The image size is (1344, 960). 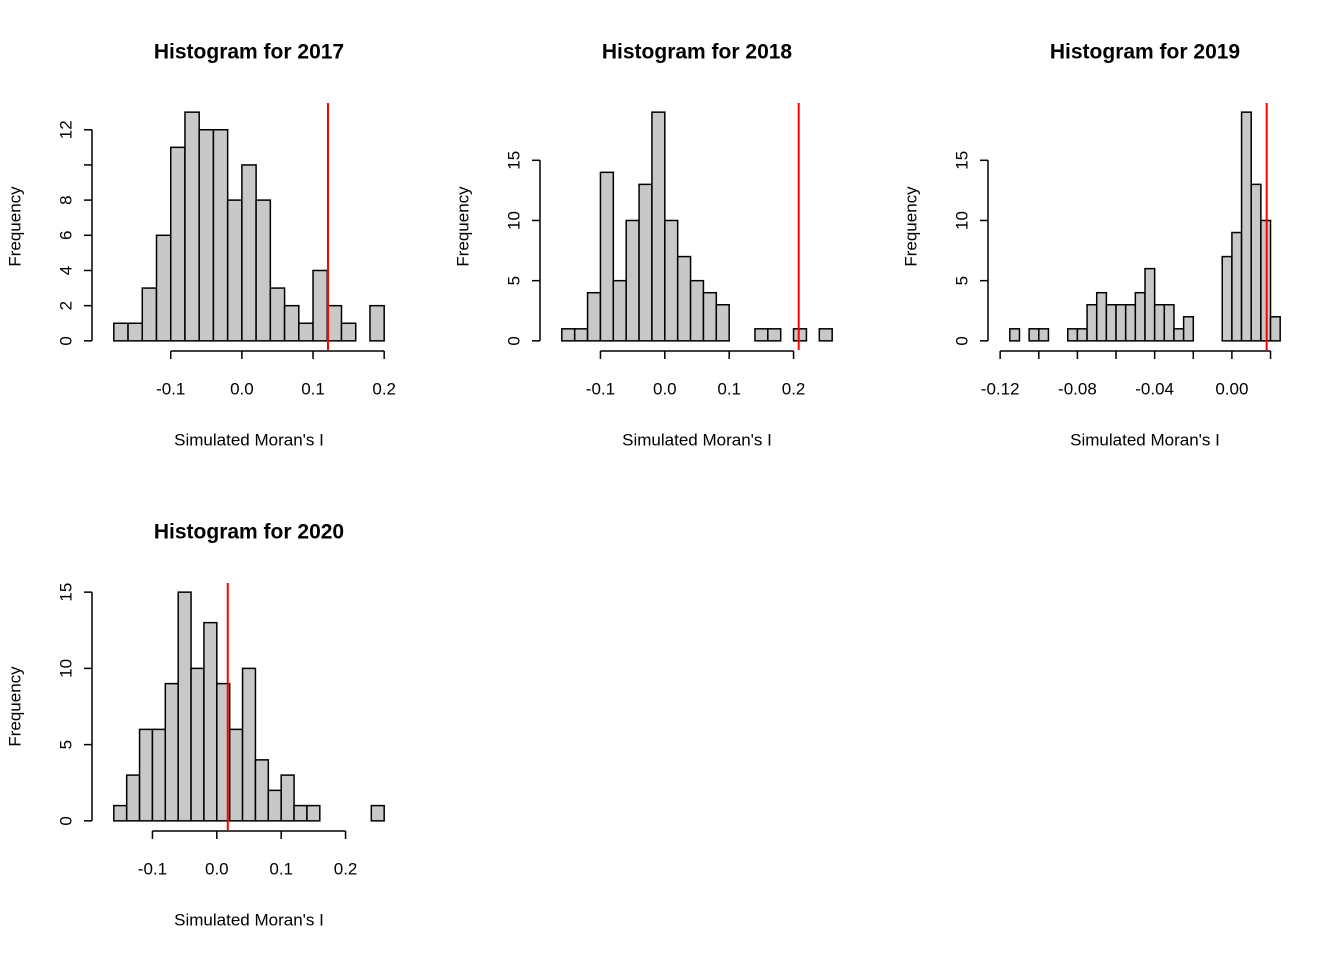 What do you see at coordinates (242, 388) in the screenshot?
I see `x-tick-label: 0.0` at bounding box center [242, 388].